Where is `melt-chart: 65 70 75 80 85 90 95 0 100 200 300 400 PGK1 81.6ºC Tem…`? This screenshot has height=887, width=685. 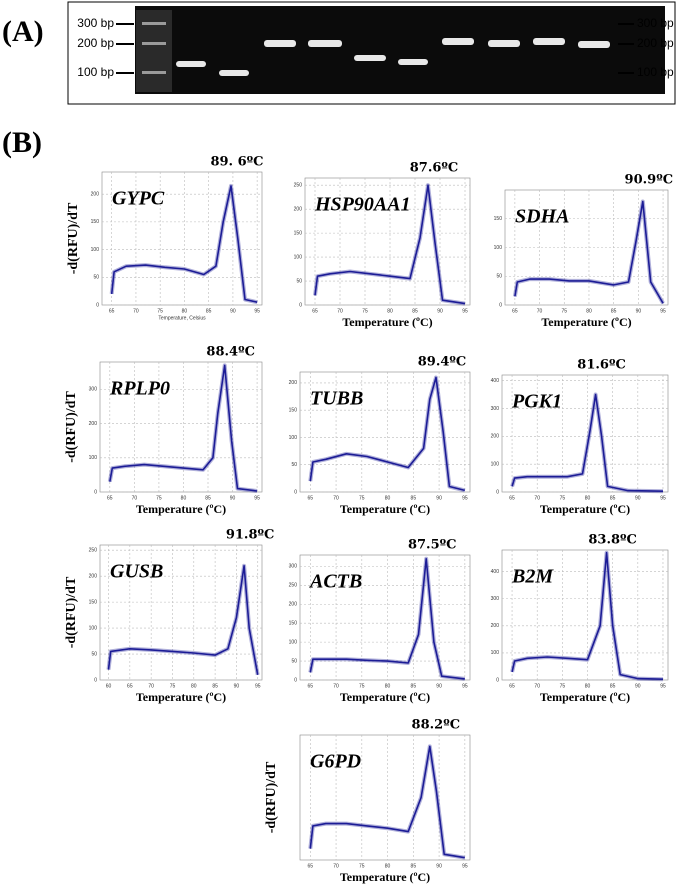 melt-chart: 65 70 75 80 85 90 95 0 100 200 300 400 PGK1 81.6ºC Tem… is located at coordinates (580, 437).